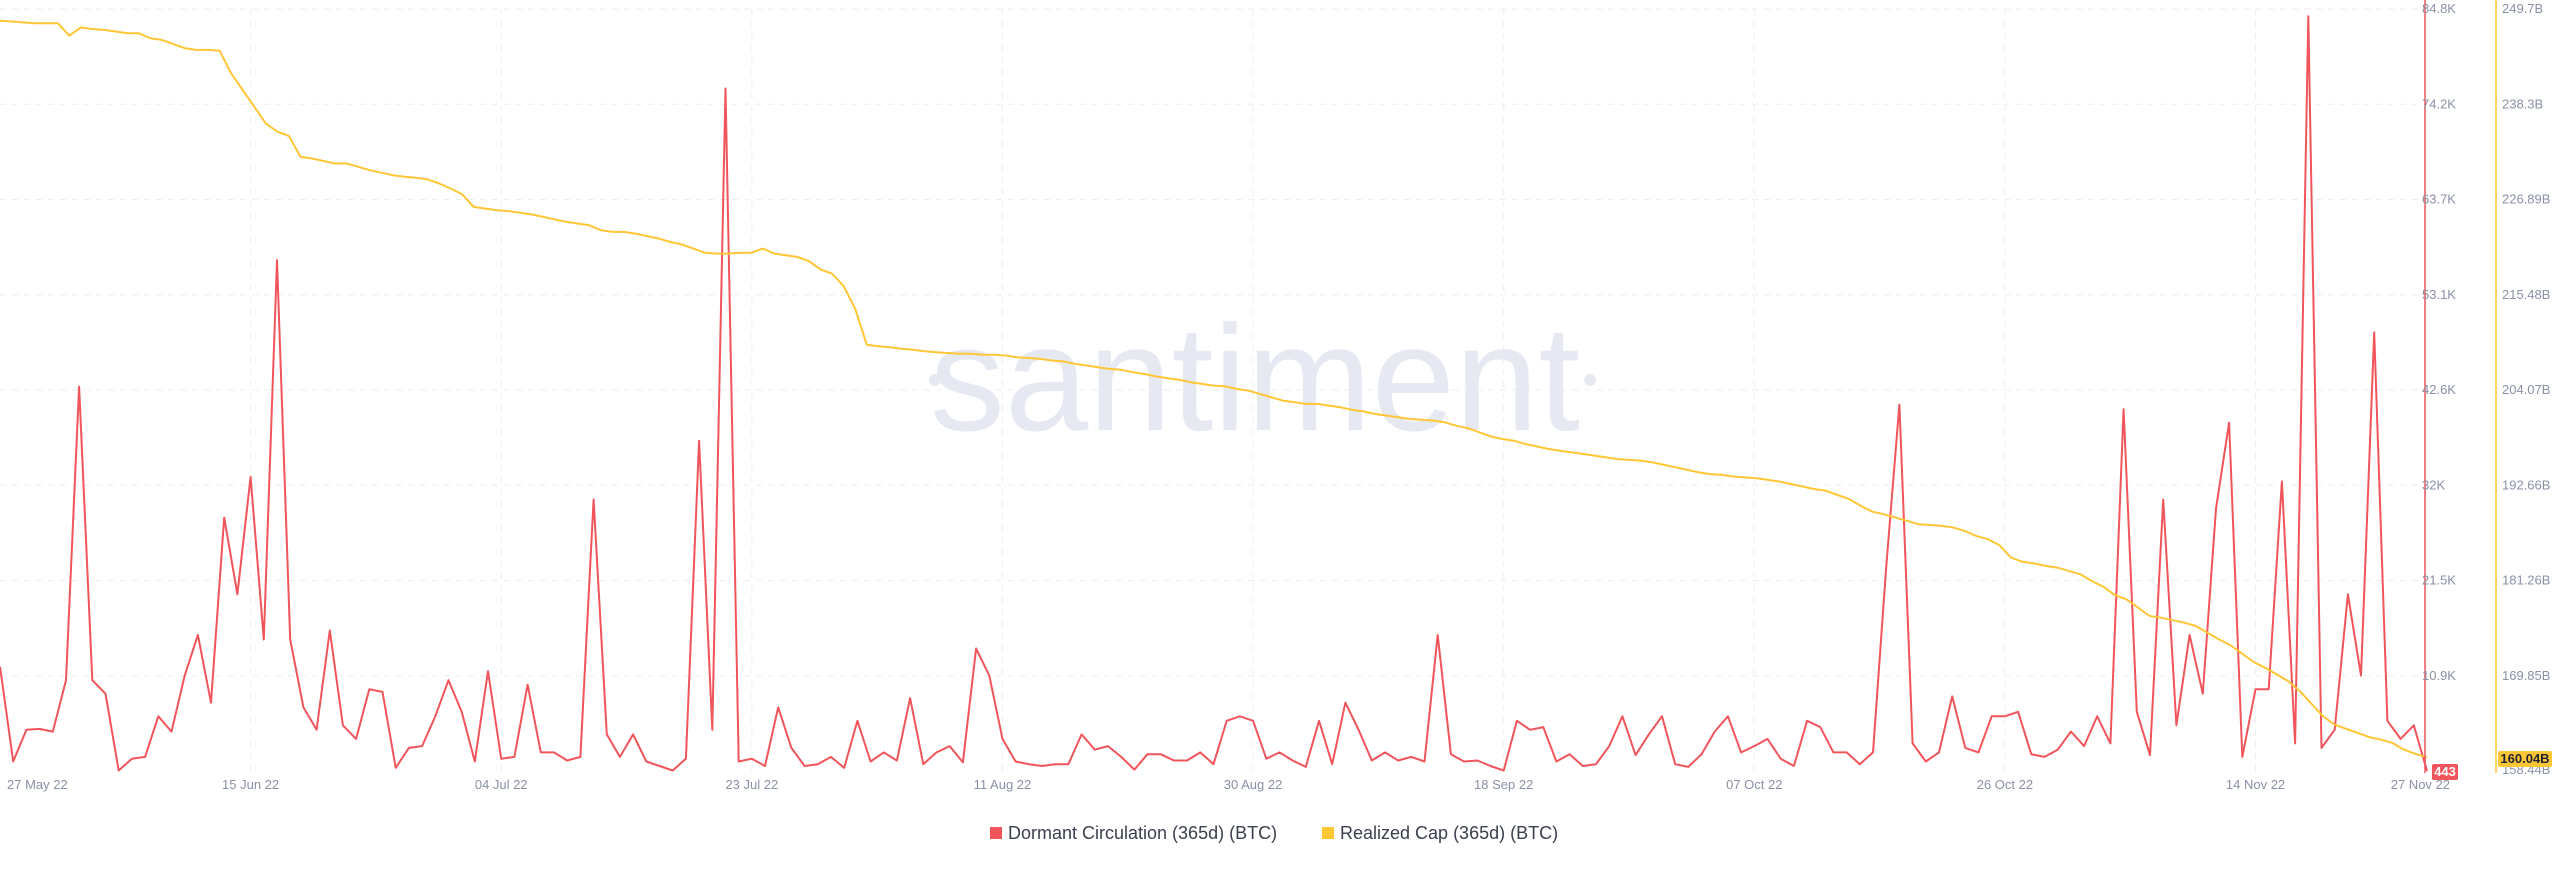  Describe the element at coordinates (1754, 784) in the screenshot. I see `x-tick-label: 07 Oct 22` at that location.